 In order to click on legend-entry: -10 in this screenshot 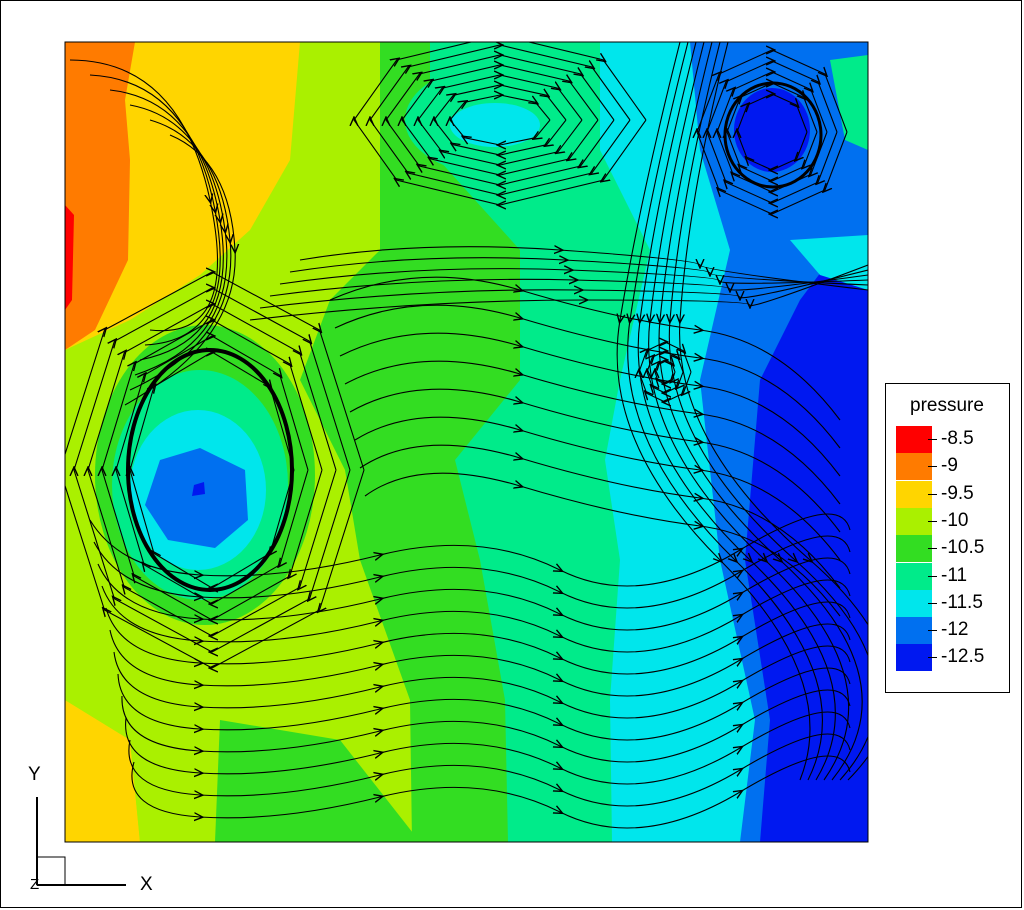, I will do `click(951, 521)`.